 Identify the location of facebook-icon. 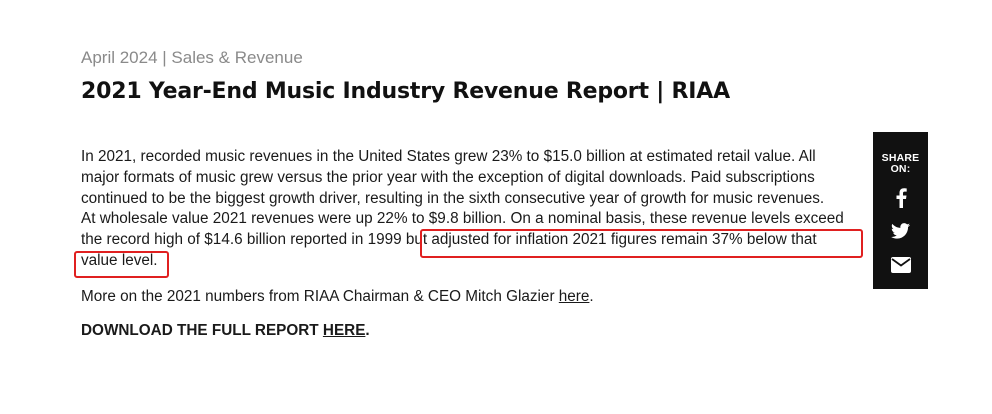
(901, 198).